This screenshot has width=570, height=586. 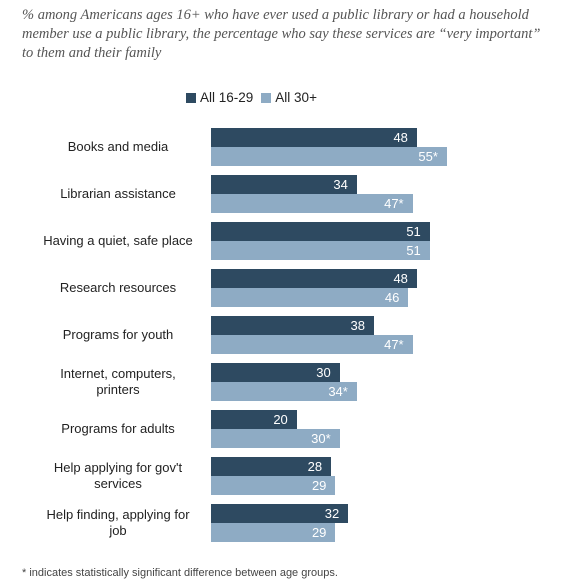 What do you see at coordinates (284, 391) in the screenshot?
I see `bar: 34*` at bounding box center [284, 391].